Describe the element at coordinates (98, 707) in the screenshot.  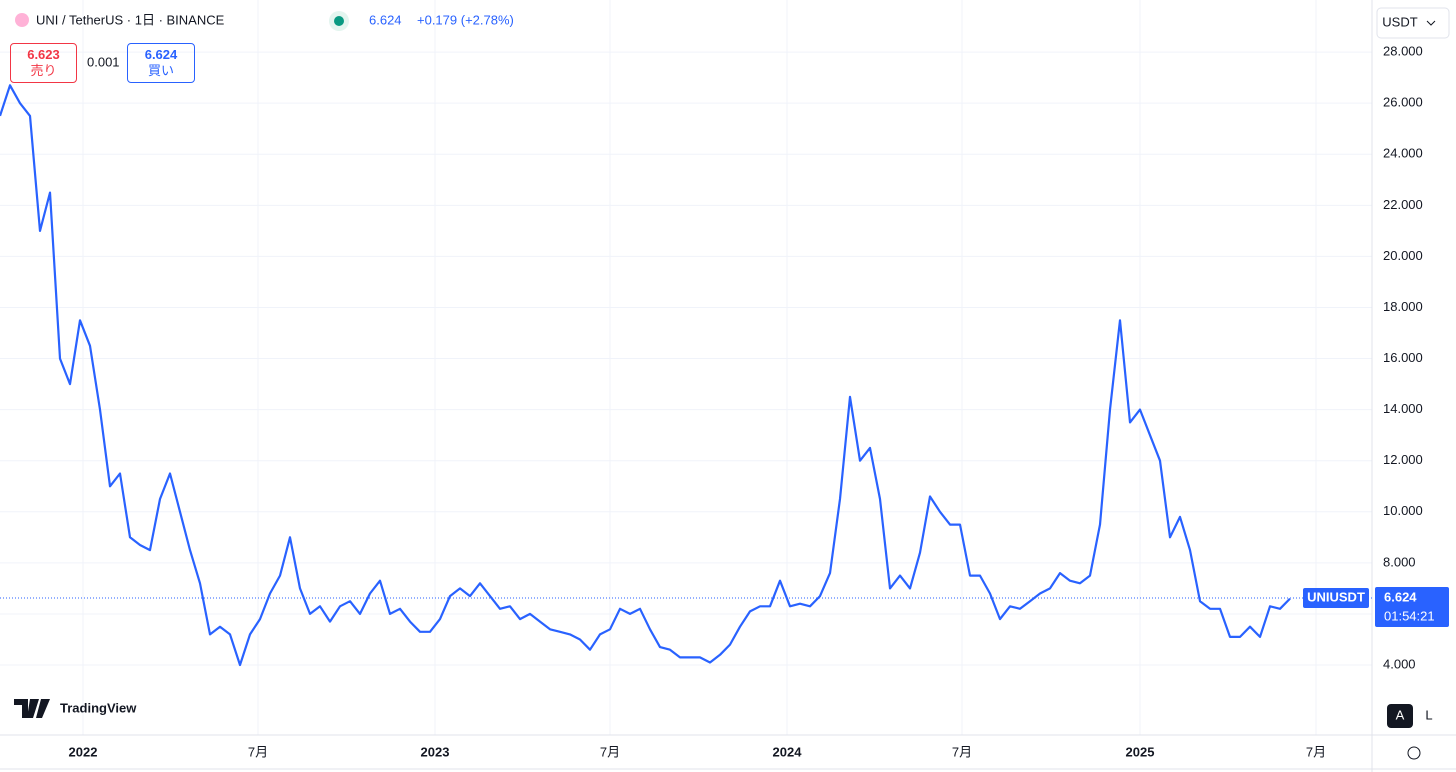
I see `logo-text: TradingView` at that location.